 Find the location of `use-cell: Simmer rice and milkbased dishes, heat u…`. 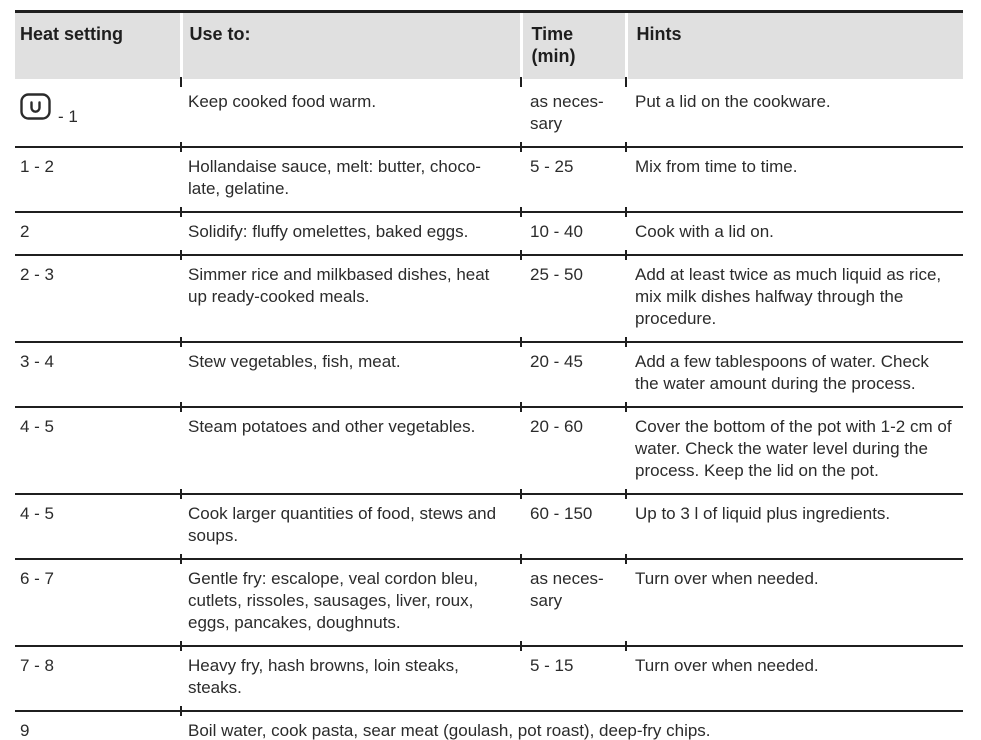

use-cell: Simmer rice and milkbased dishes, heat u… is located at coordinates (350, 296).